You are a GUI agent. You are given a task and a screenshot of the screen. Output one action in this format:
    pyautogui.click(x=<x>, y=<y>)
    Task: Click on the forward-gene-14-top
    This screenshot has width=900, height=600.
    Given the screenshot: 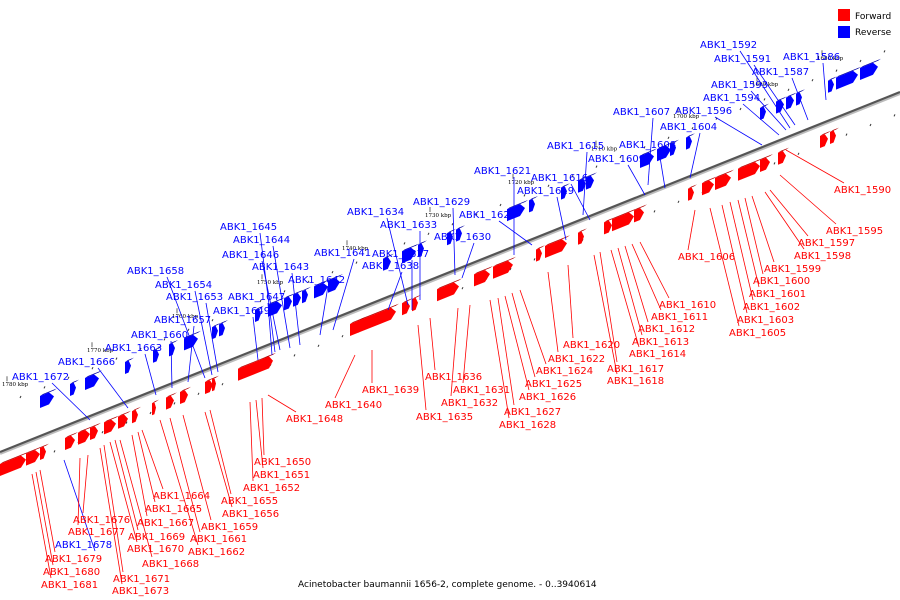 What is the action you would take?
    pyautogui.click(x=504, y=261)
    